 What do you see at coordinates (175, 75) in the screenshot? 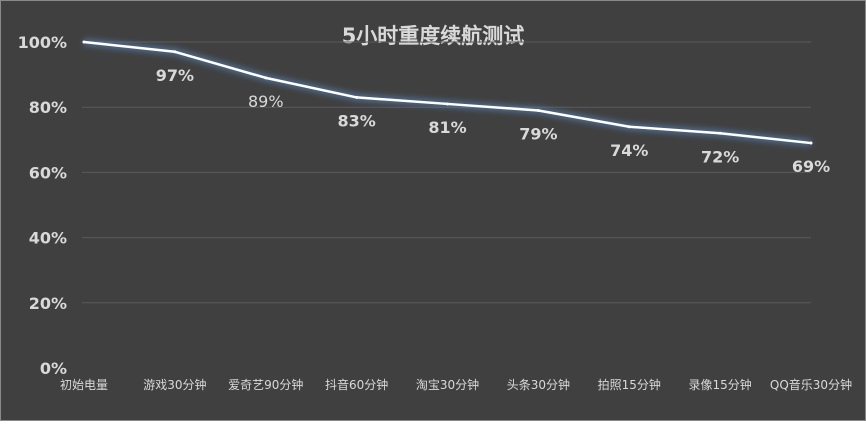
I see `data-label: 97%` at bounding box center [175, 75].